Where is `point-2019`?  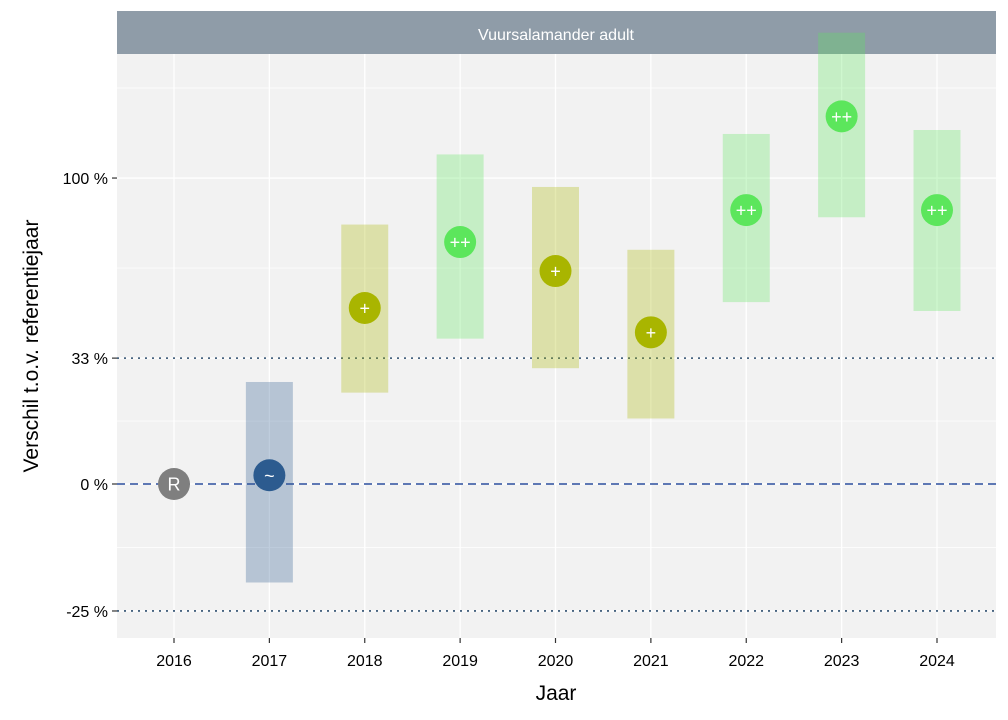 point-2019 is located at coordinates (460, 242).